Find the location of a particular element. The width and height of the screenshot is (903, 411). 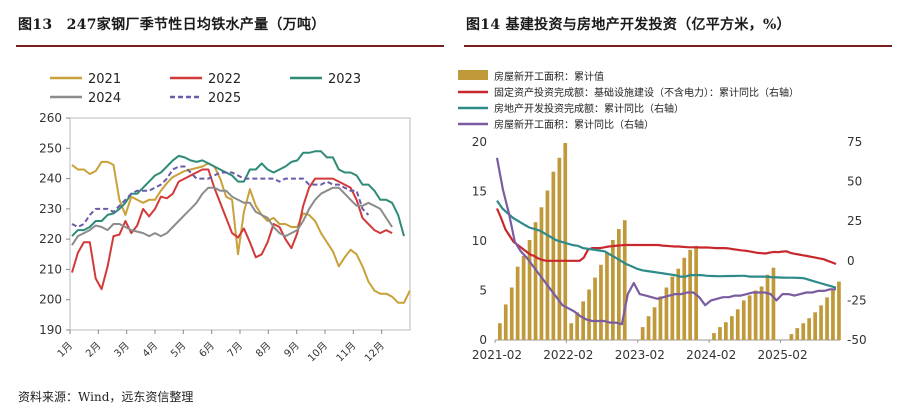

right-chart-title: 图14 基建投资与房地产开发投资（亿平方米，%） is located at coordinates (628, 25).